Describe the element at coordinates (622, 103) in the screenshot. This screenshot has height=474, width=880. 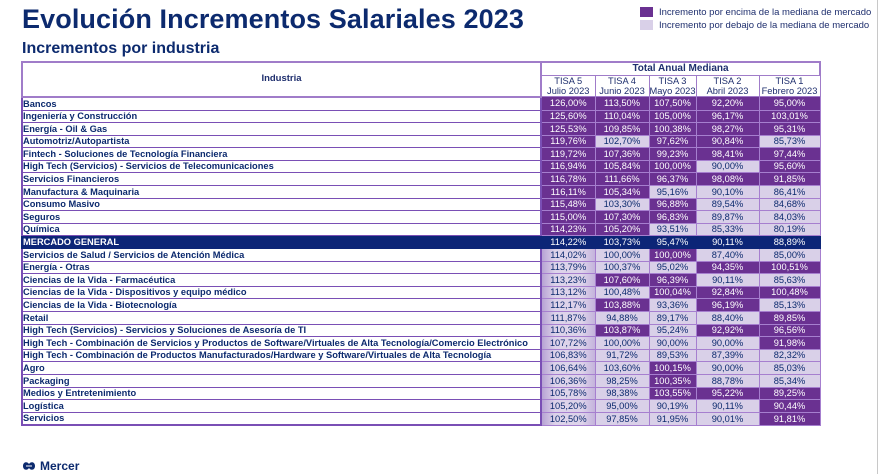
I see `increment-value-cell: 113,50%` at that location.